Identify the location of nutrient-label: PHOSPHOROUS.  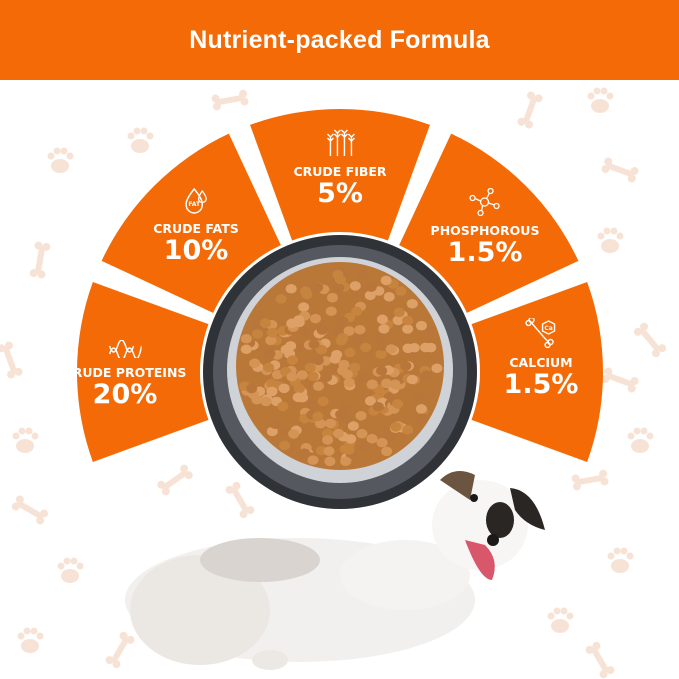
(485, 230).